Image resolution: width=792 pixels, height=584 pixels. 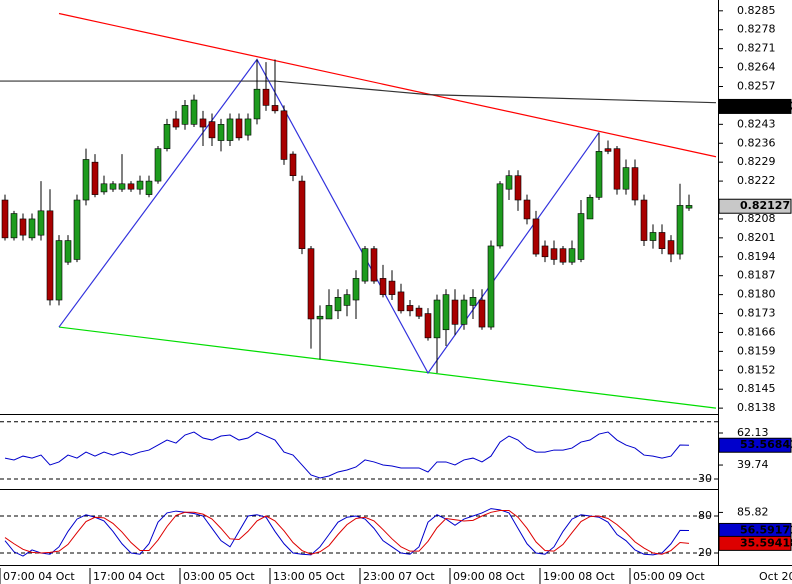 I want to click on stochastic-panel, so click(x=359, y=532).